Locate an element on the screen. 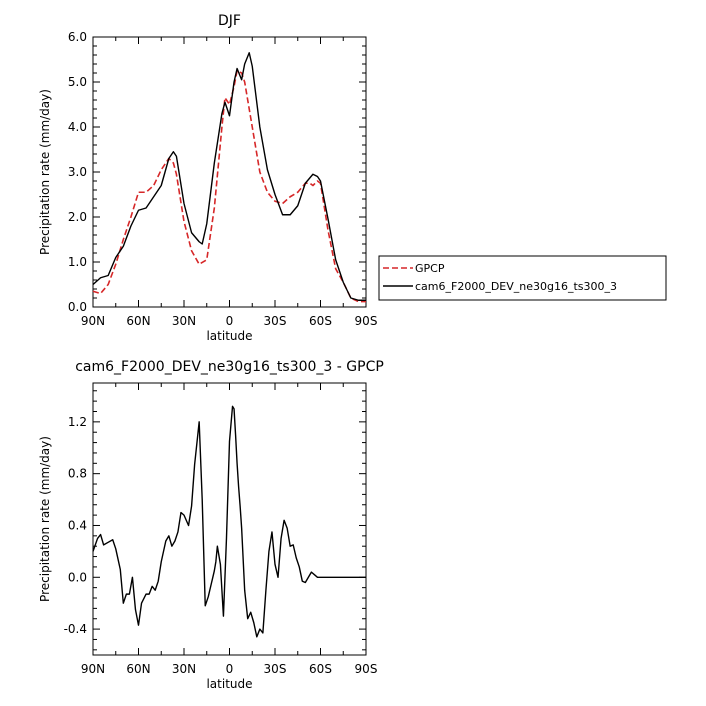  y-tick-label: -0.4 is located at coordinates (75, 629).